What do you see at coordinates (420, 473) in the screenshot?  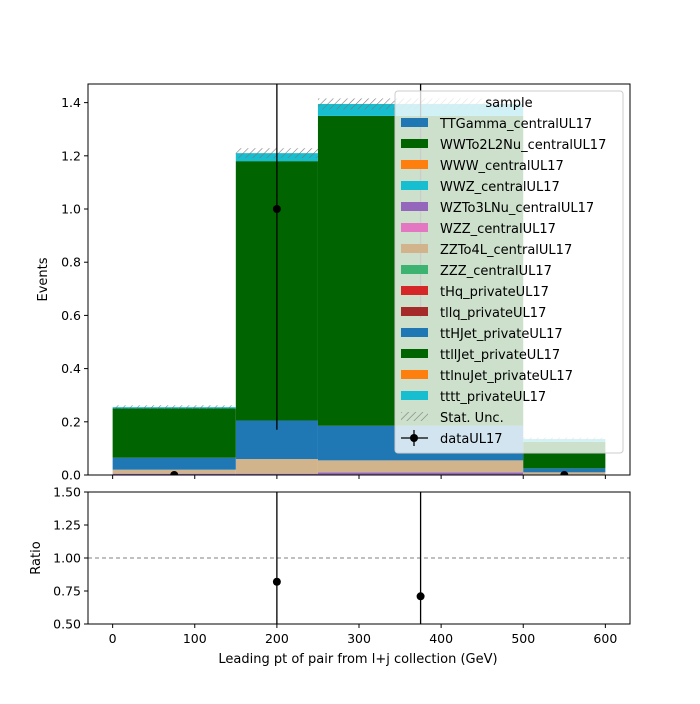 I see `bar-WZTo3LNu_centralUL17-bin2` at bounding box center [420, 473].